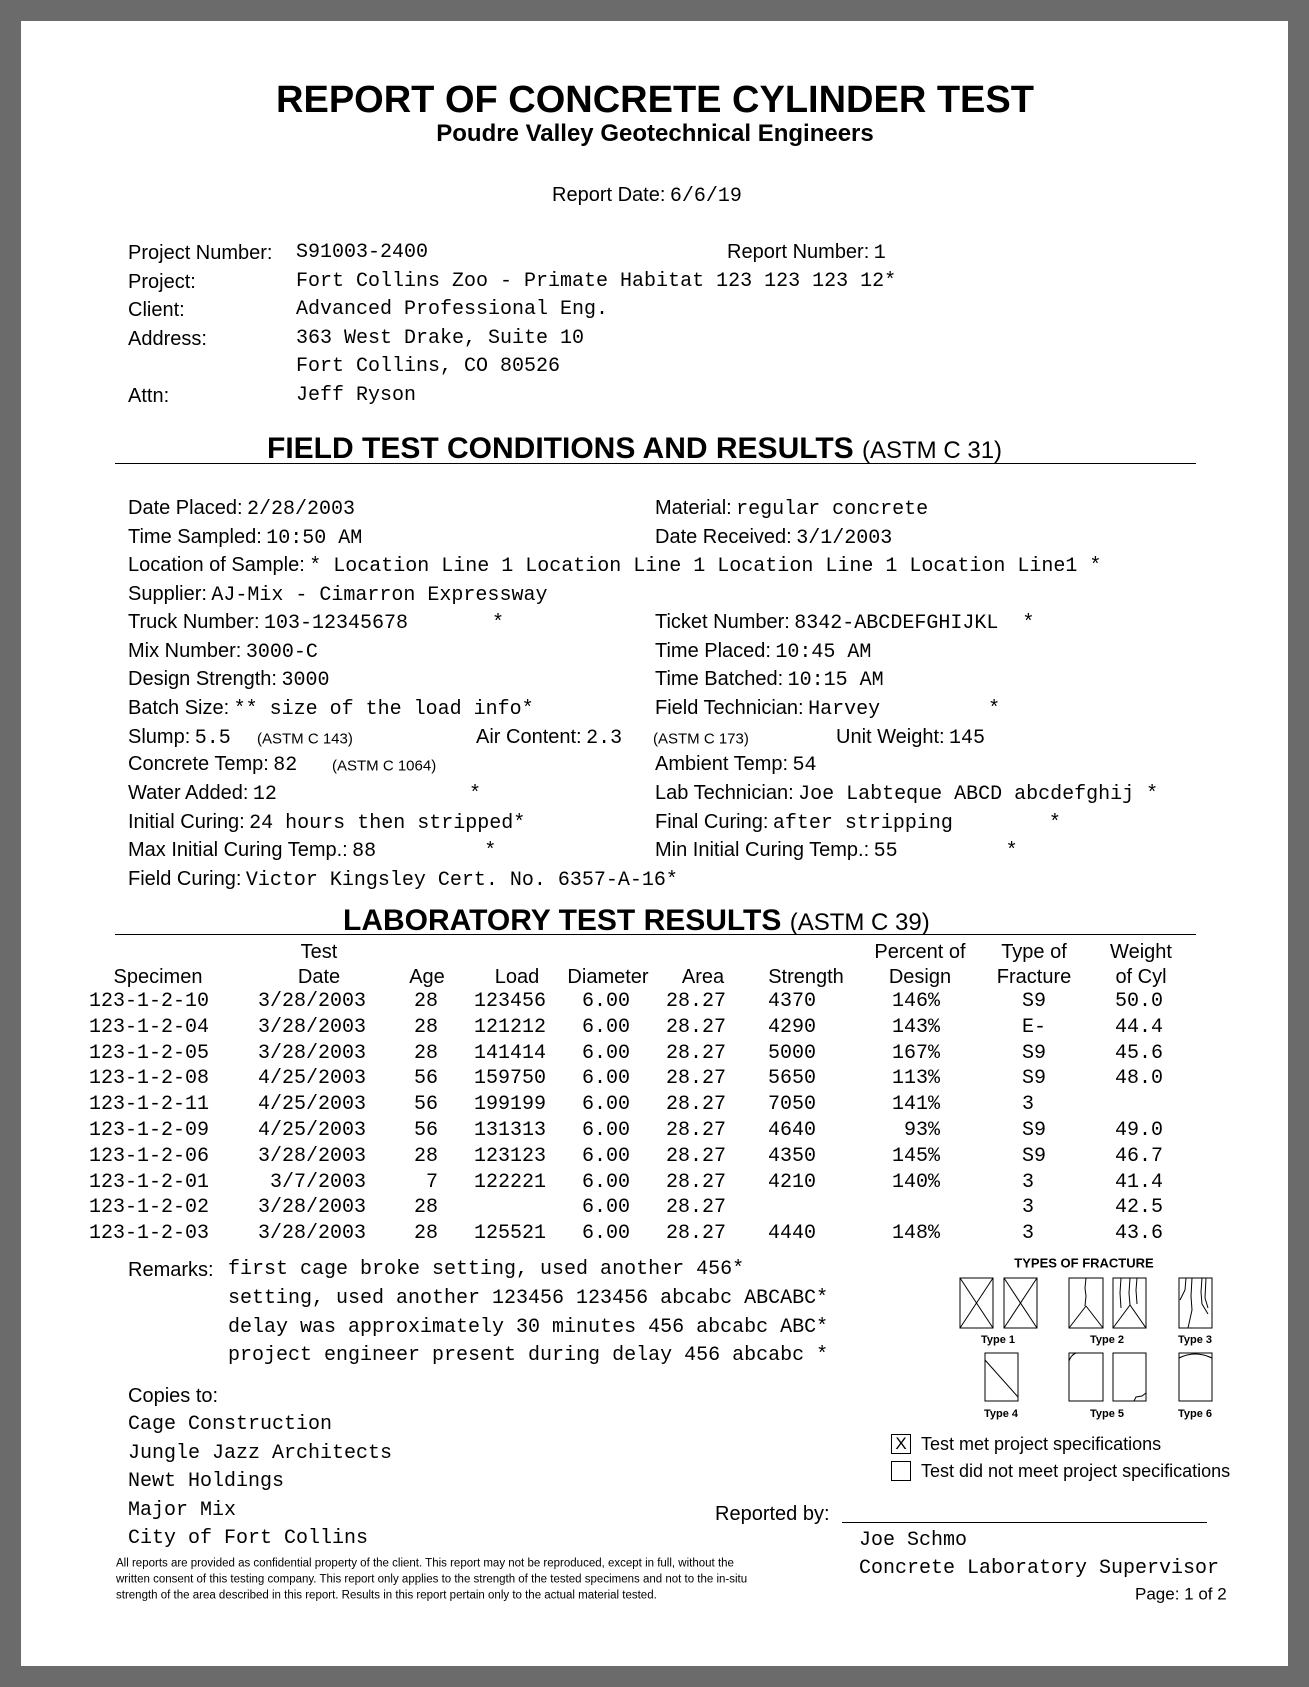 This screenshot has width=1309, height=1687. What do you see at coordinates (314, 538) in the screenshot?
I see `value: 10:50 AM` at bounding box center [314, 538].